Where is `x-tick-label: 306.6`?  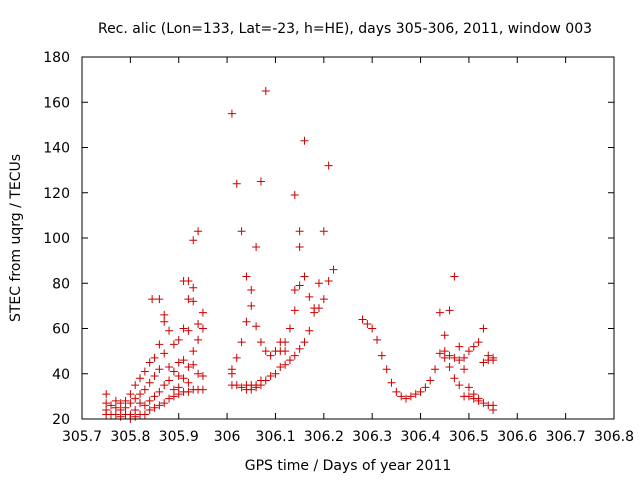 x-tick-label: 306.6 is located at coordinates (517, 437).